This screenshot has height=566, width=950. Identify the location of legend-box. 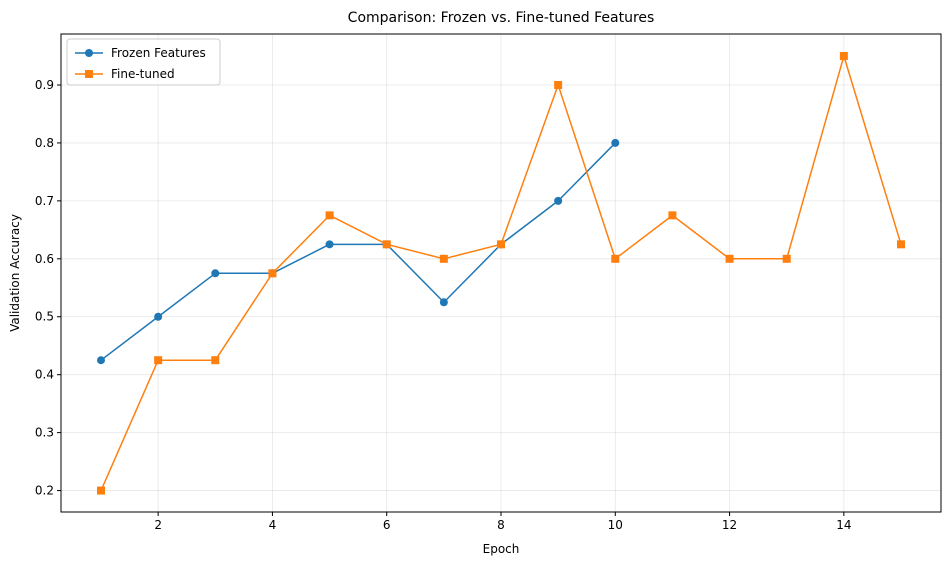
(143, 62).